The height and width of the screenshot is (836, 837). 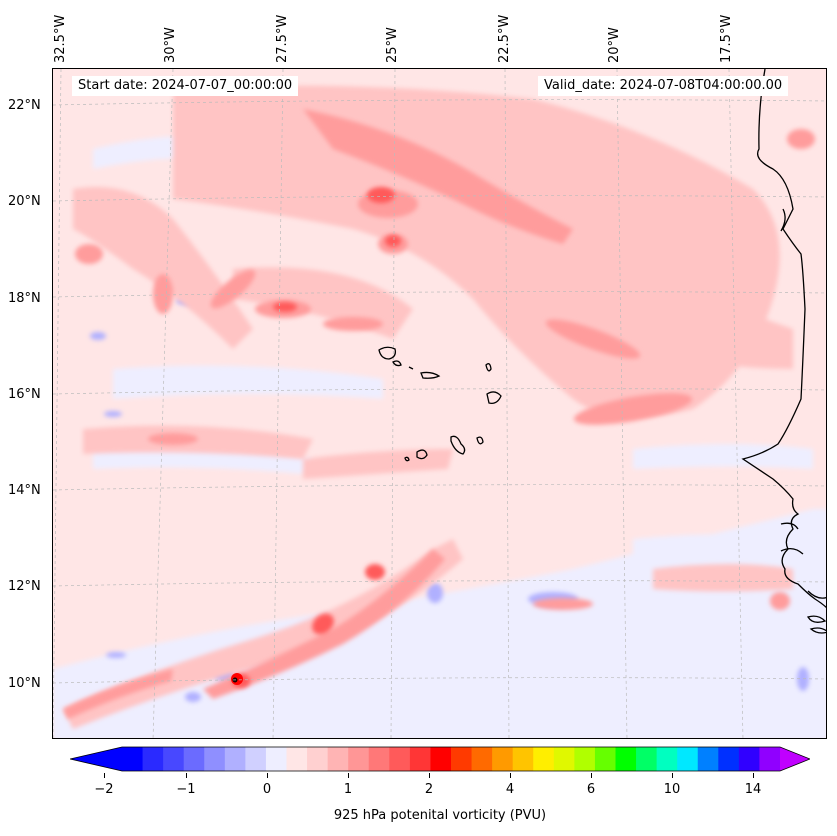 What do you see at coordinates (316, 437) in the screenshot?
I see `pv-strong-positive` at bounding box center [316, 437].